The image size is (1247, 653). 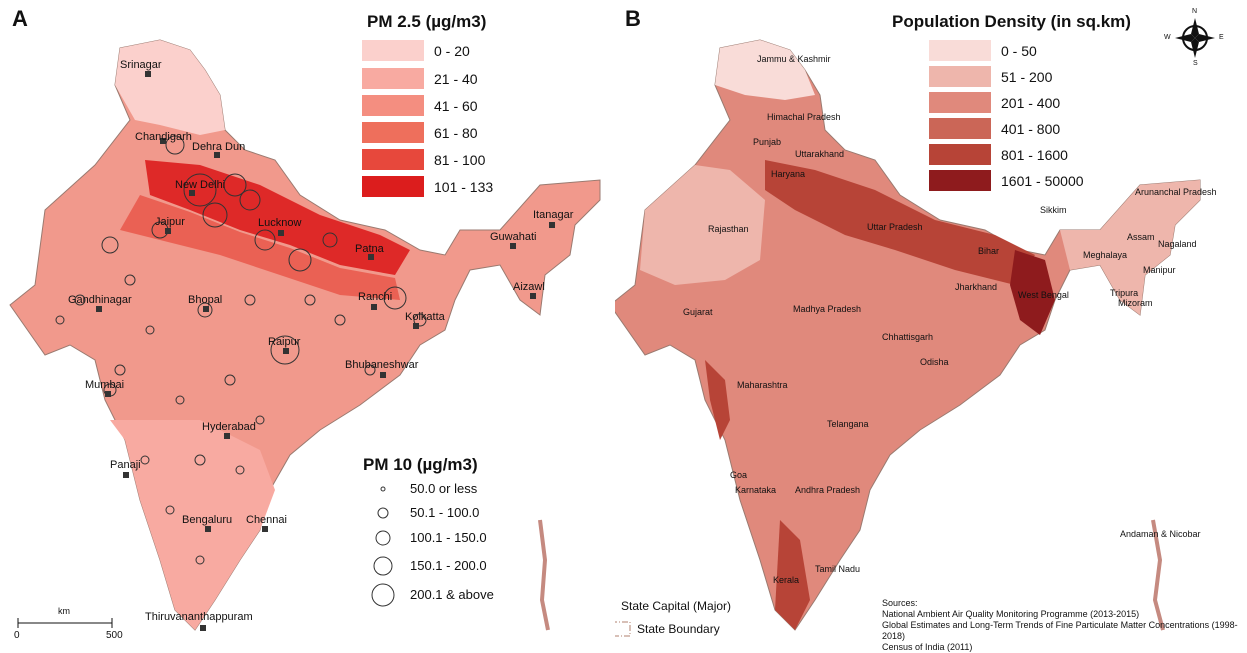 I want to click on source-line: Census of India (2011), so click(x=927, y=647).